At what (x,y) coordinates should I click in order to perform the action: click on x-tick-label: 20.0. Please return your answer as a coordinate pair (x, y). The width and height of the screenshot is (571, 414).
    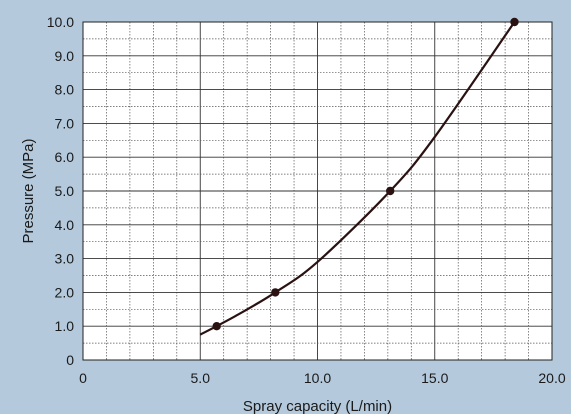
    Looking at the image, I should click on (551, 378).